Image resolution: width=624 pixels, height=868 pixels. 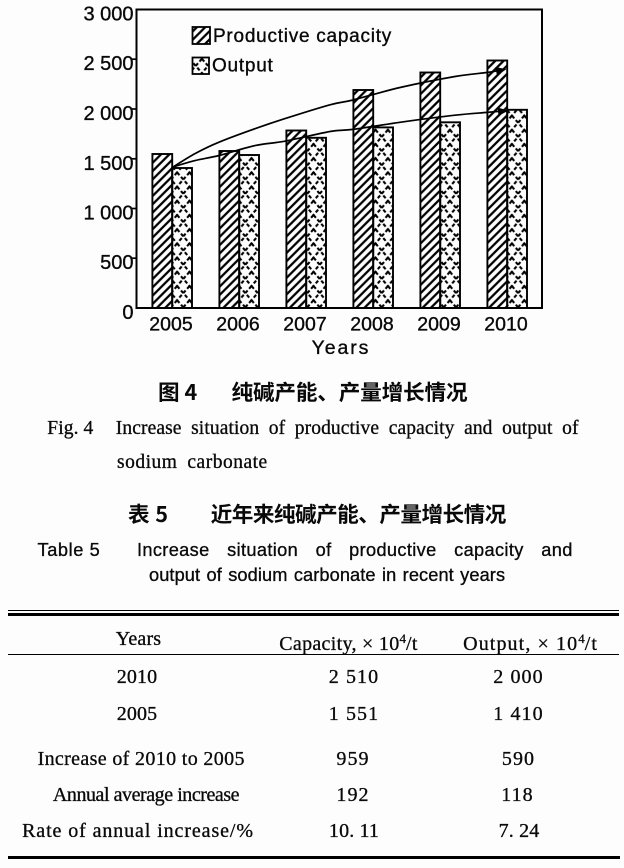 What do you see at coordinates (341, 348) in the screenshot?
I see `svg-text: Years` at bounding box center [341, 348].